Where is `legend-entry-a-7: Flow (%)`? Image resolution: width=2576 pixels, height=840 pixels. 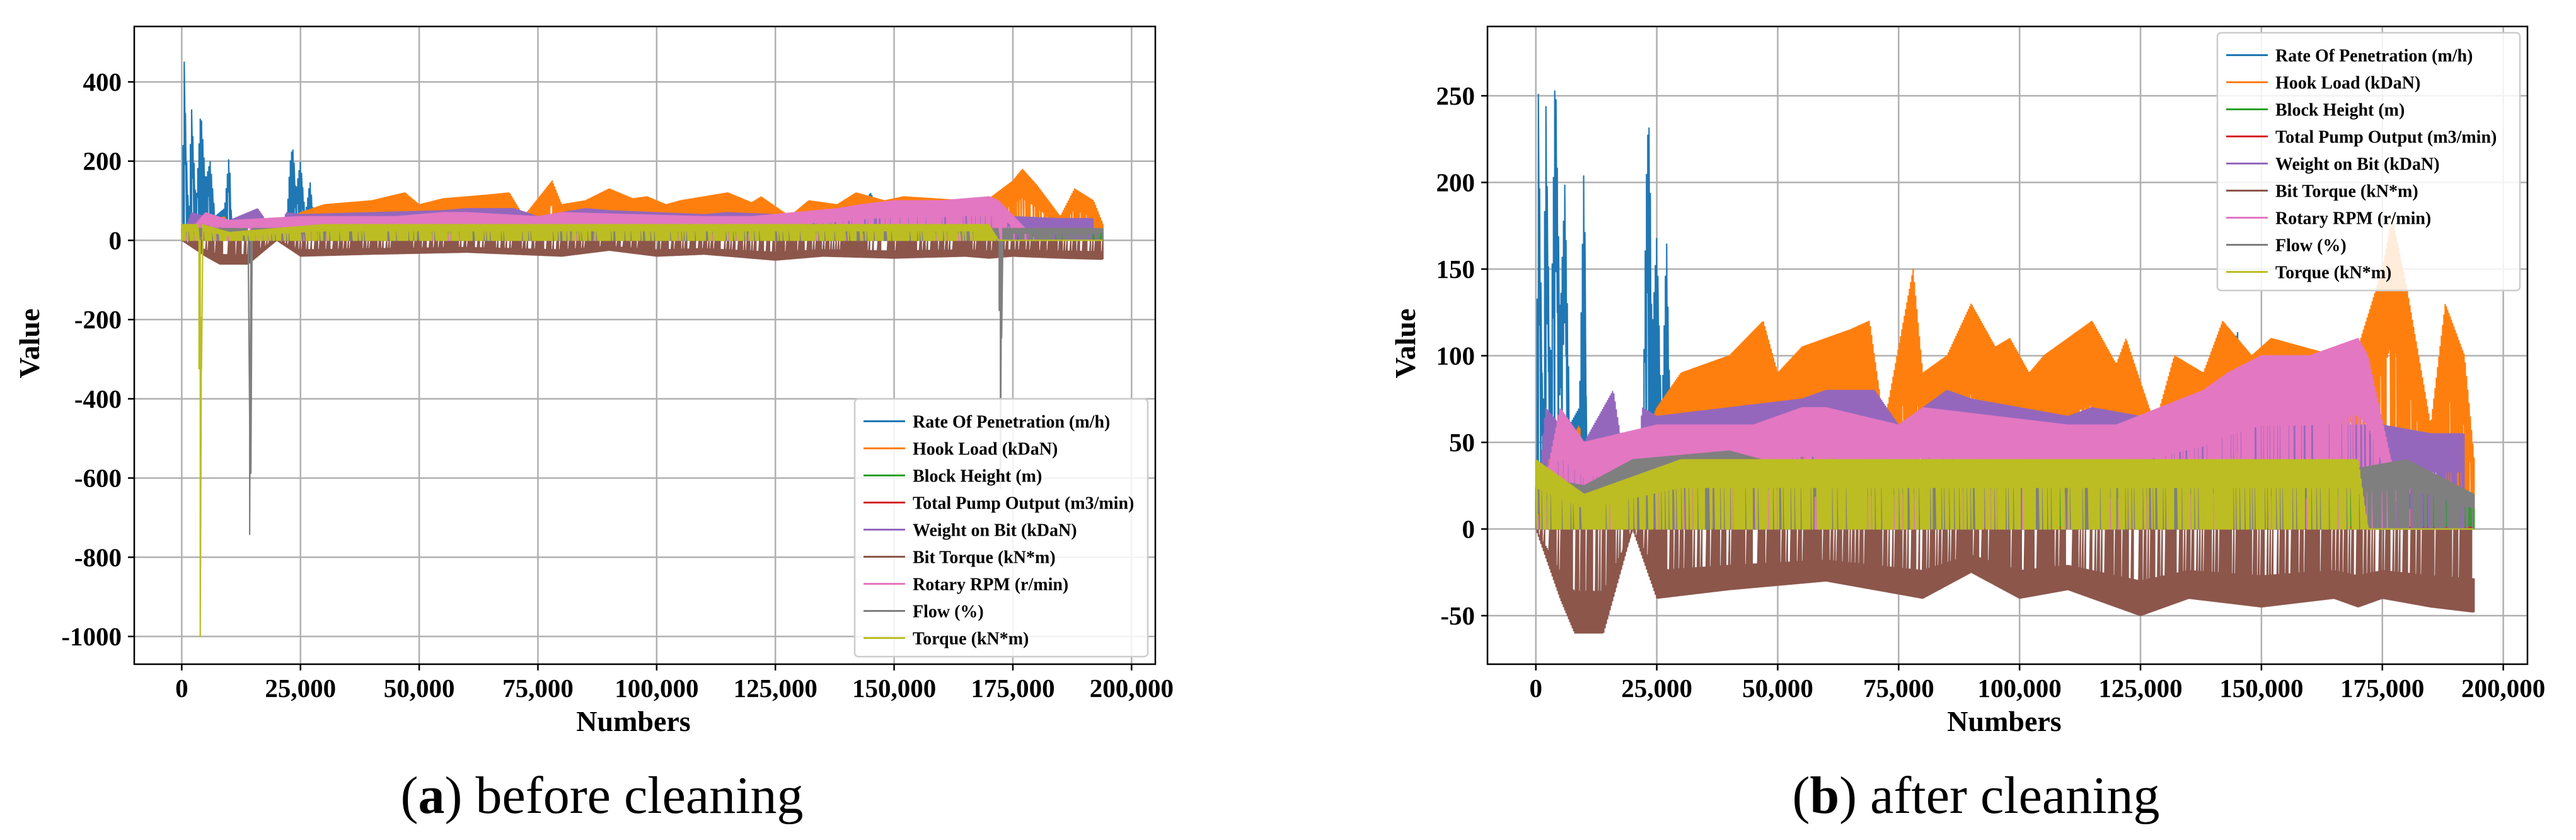 legend-entry-a-7: Flow (%) is located at coordinates (949, 612).